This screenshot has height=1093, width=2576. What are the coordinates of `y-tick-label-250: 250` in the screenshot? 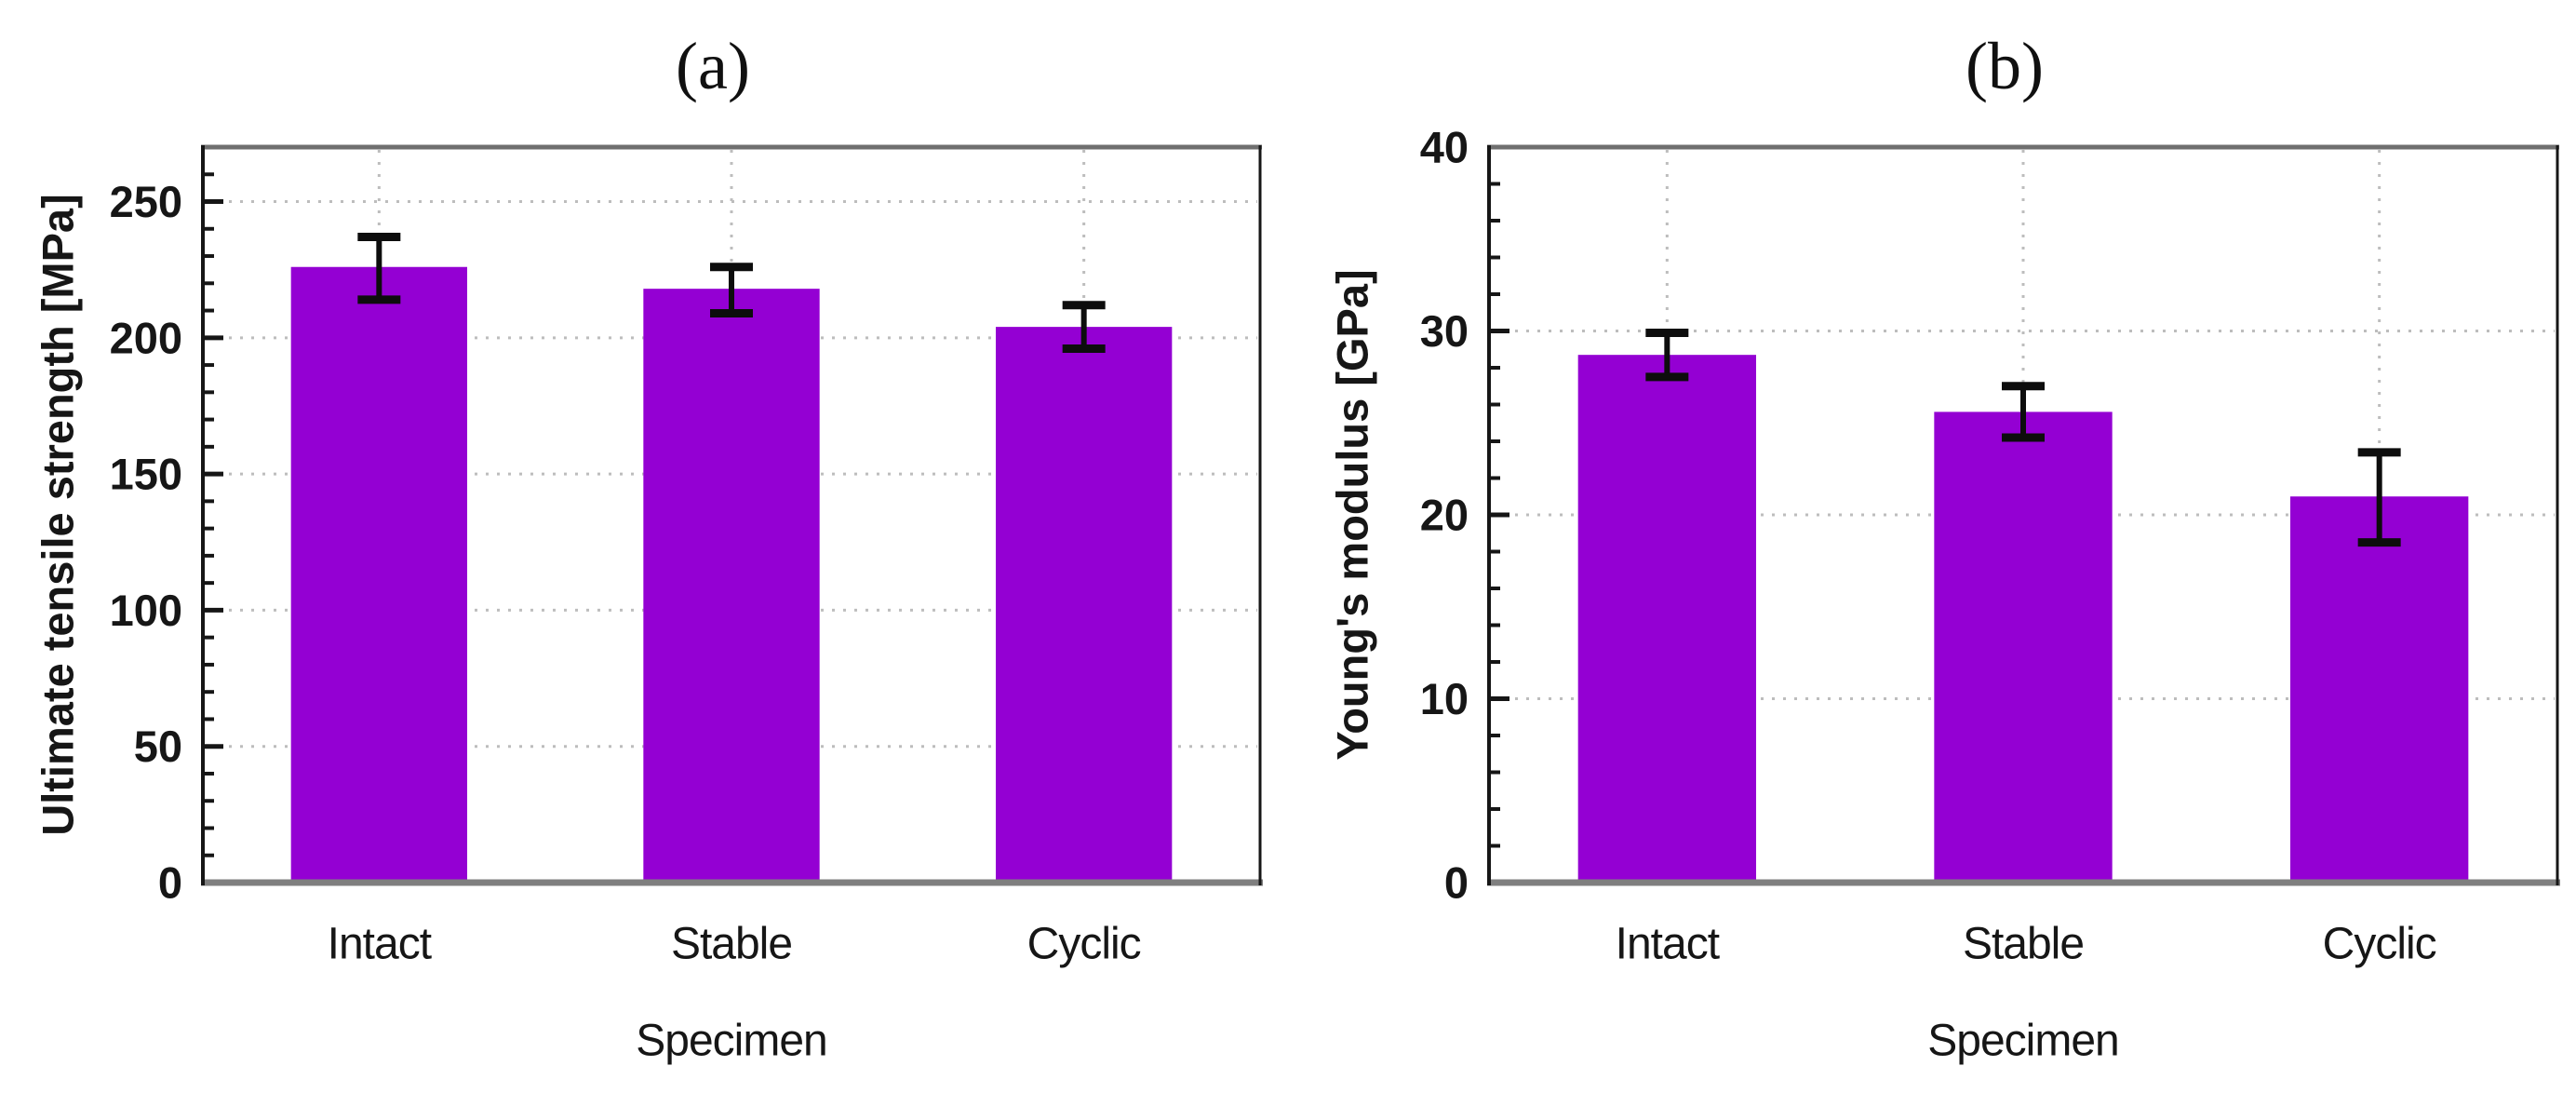 It's located at (146, 201).